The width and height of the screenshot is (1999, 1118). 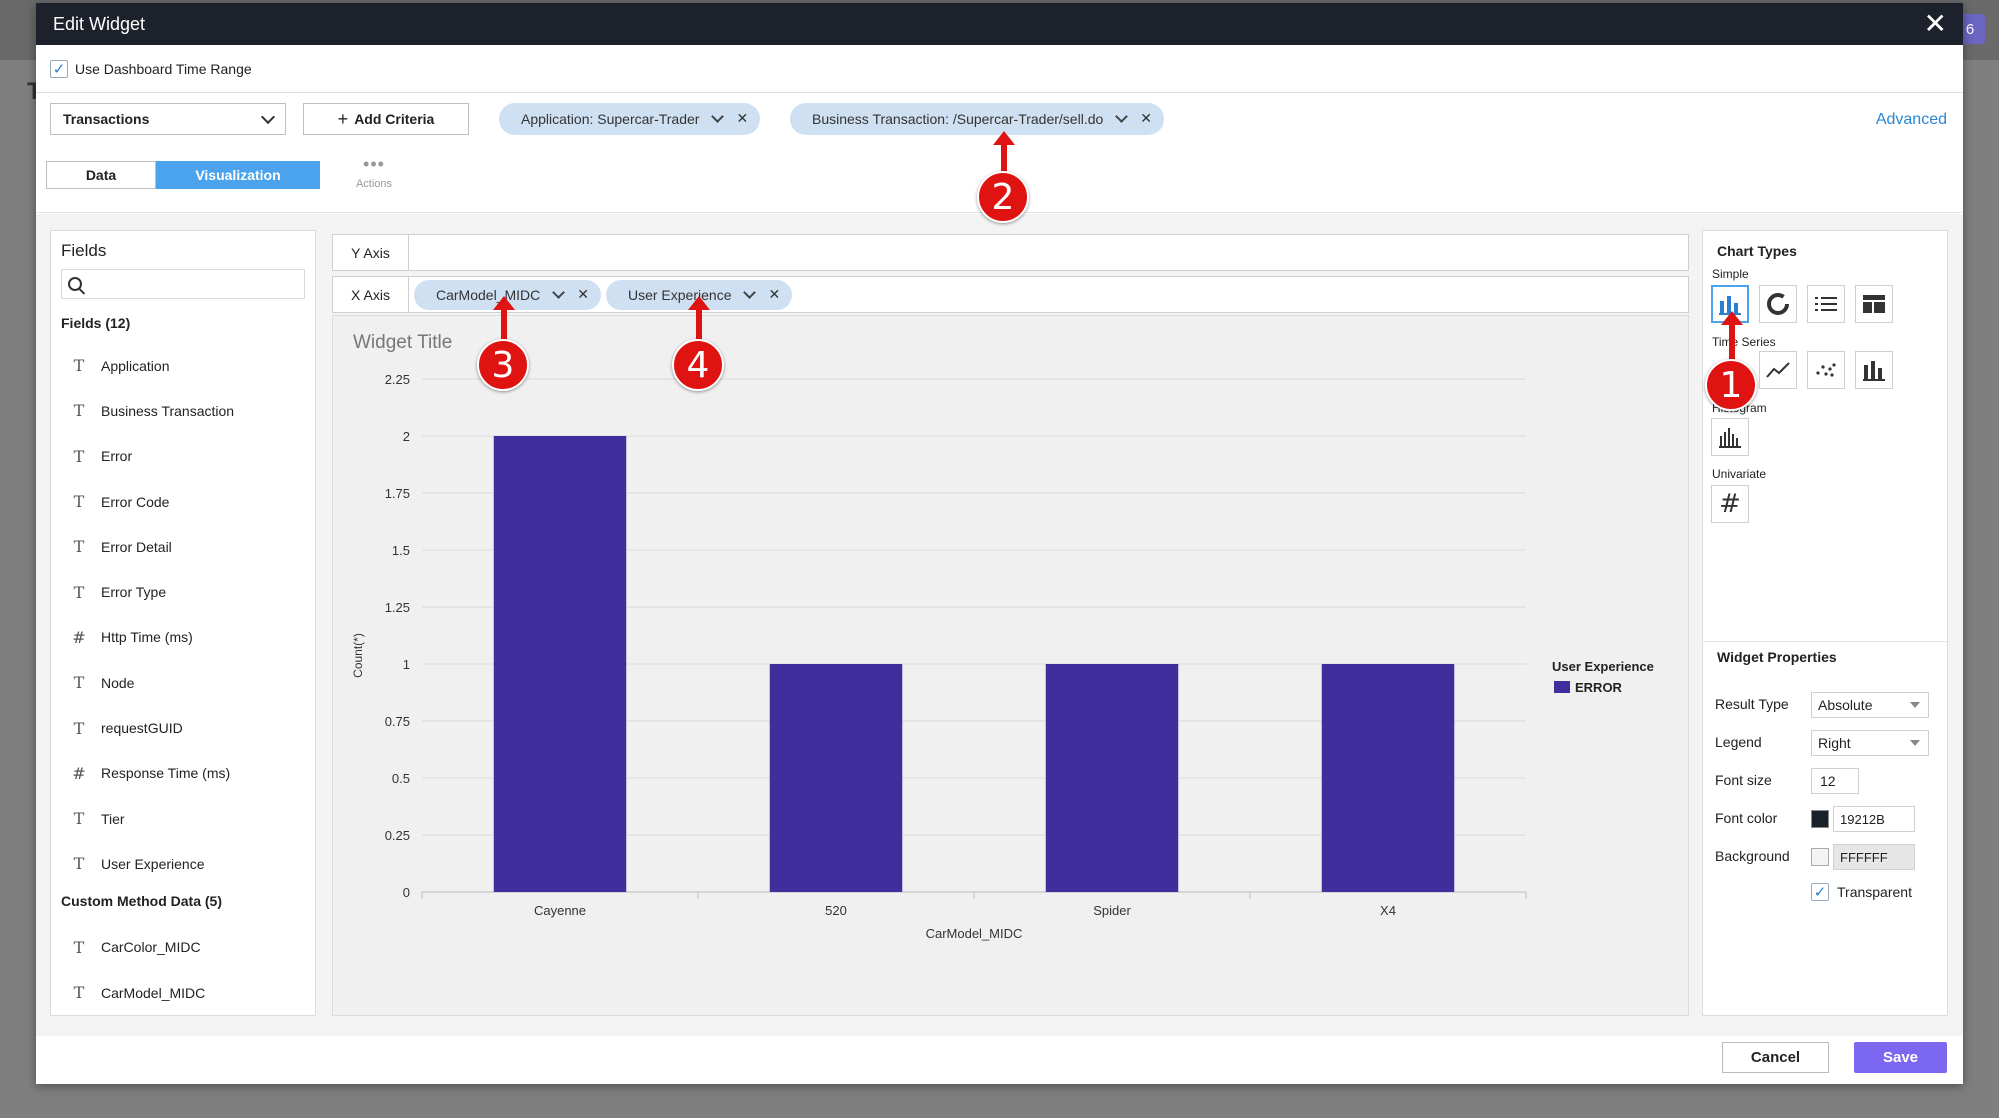 What do you see at coordinates (1388, 910) in the screenshot?
I see `x-tick-label: X4` at bounding box center [1388, 910].